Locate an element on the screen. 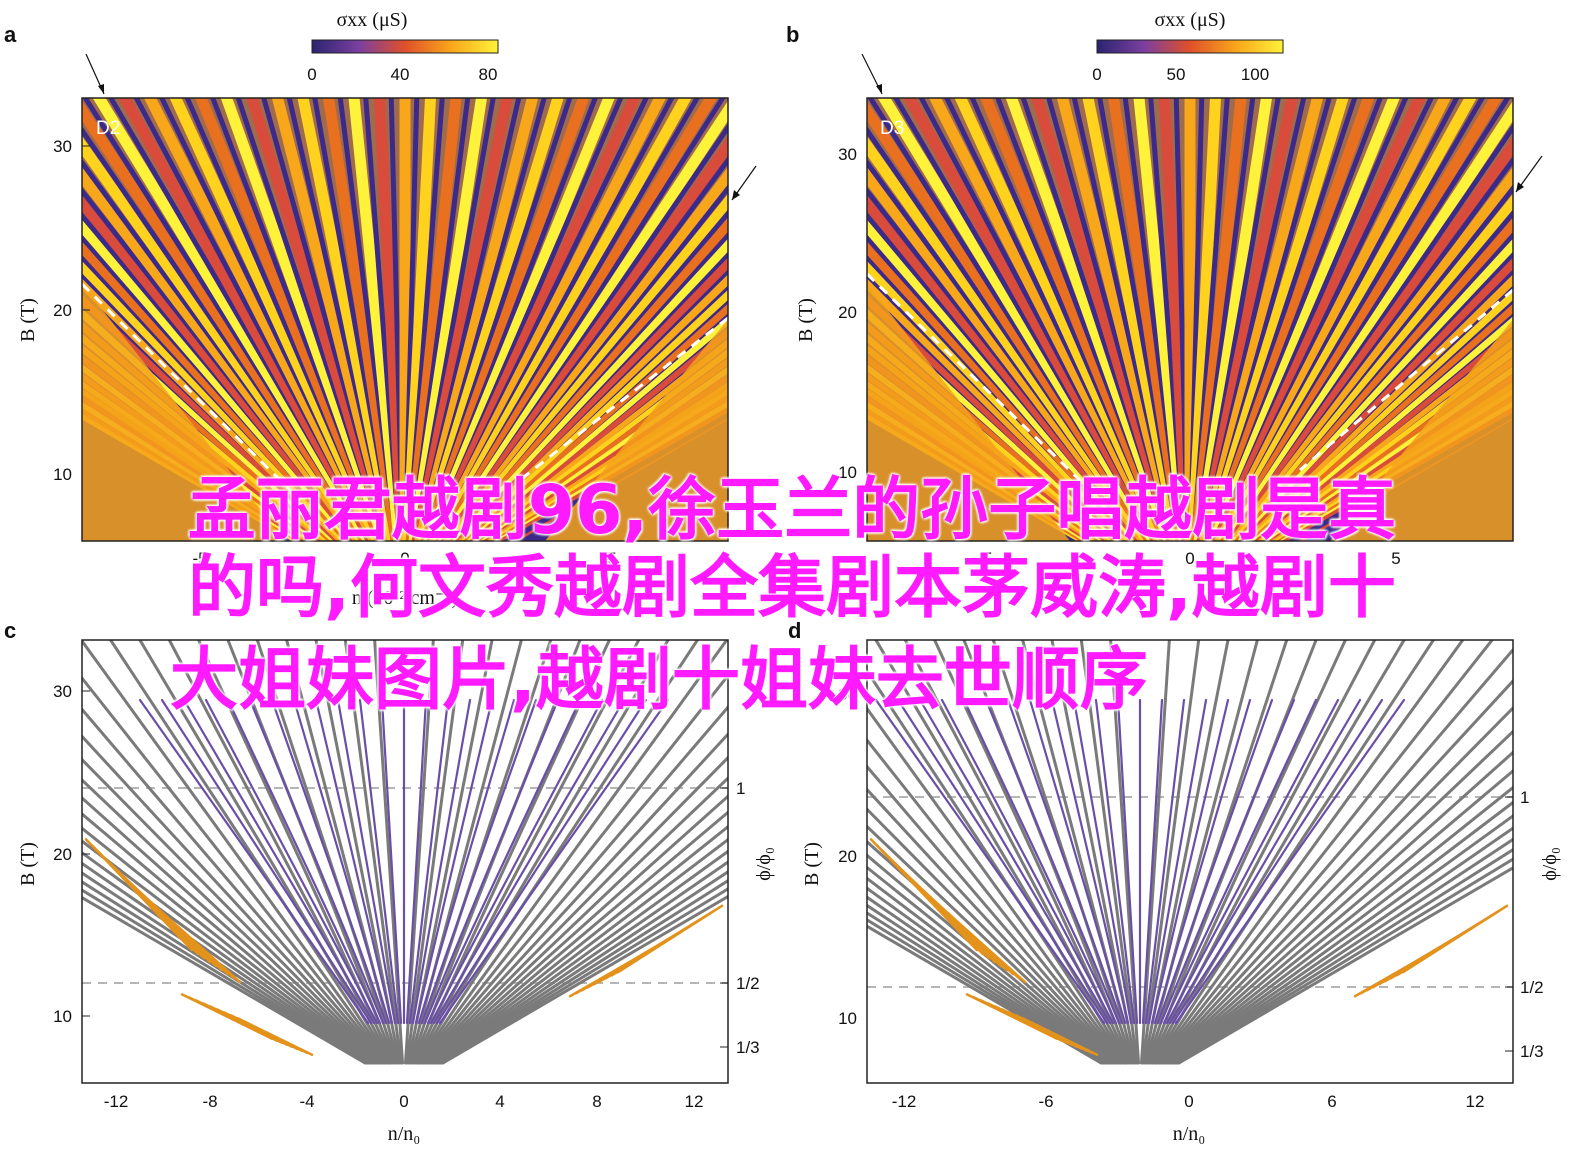 The image size is (1584, 1160). panel-c-y-tick: 10 is located at coordinates (62, 1016).